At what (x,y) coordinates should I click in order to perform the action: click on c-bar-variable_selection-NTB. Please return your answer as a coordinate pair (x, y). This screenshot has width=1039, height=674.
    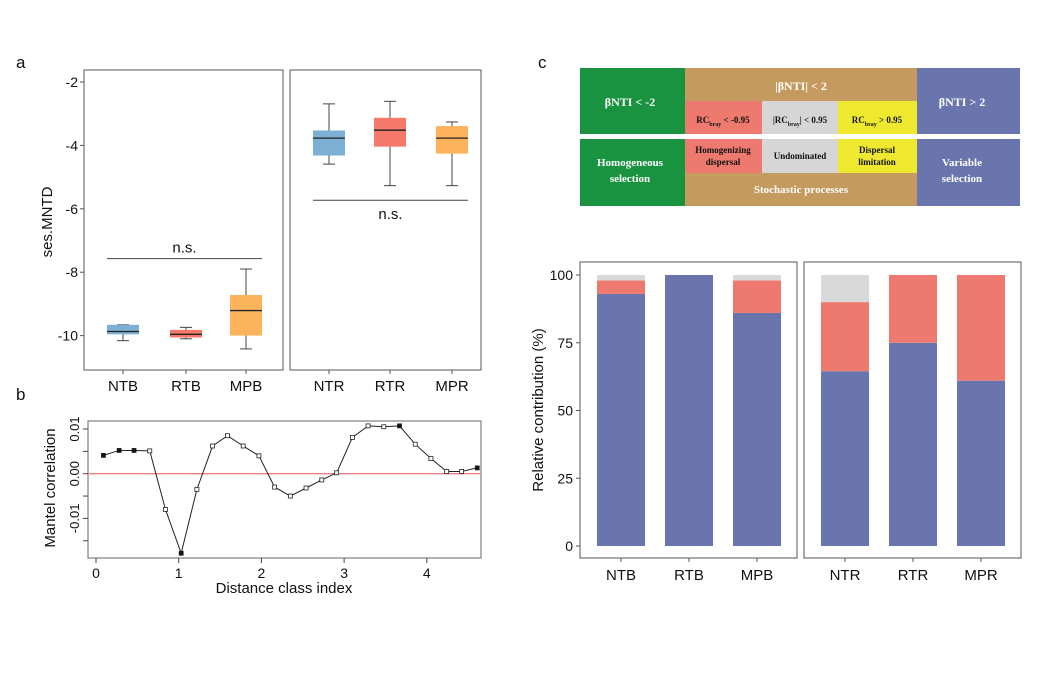
    Looking at the image, I should click on (621, 419).